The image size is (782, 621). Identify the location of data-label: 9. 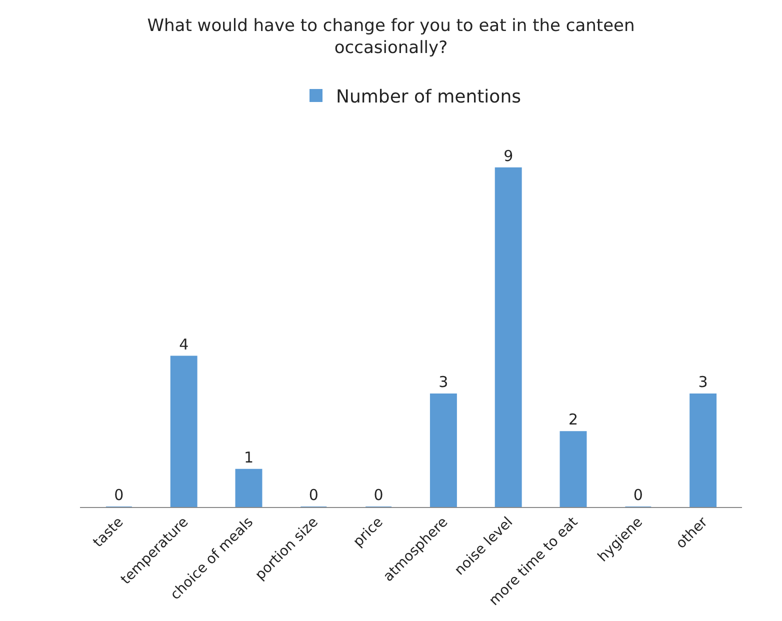
(509, 155).